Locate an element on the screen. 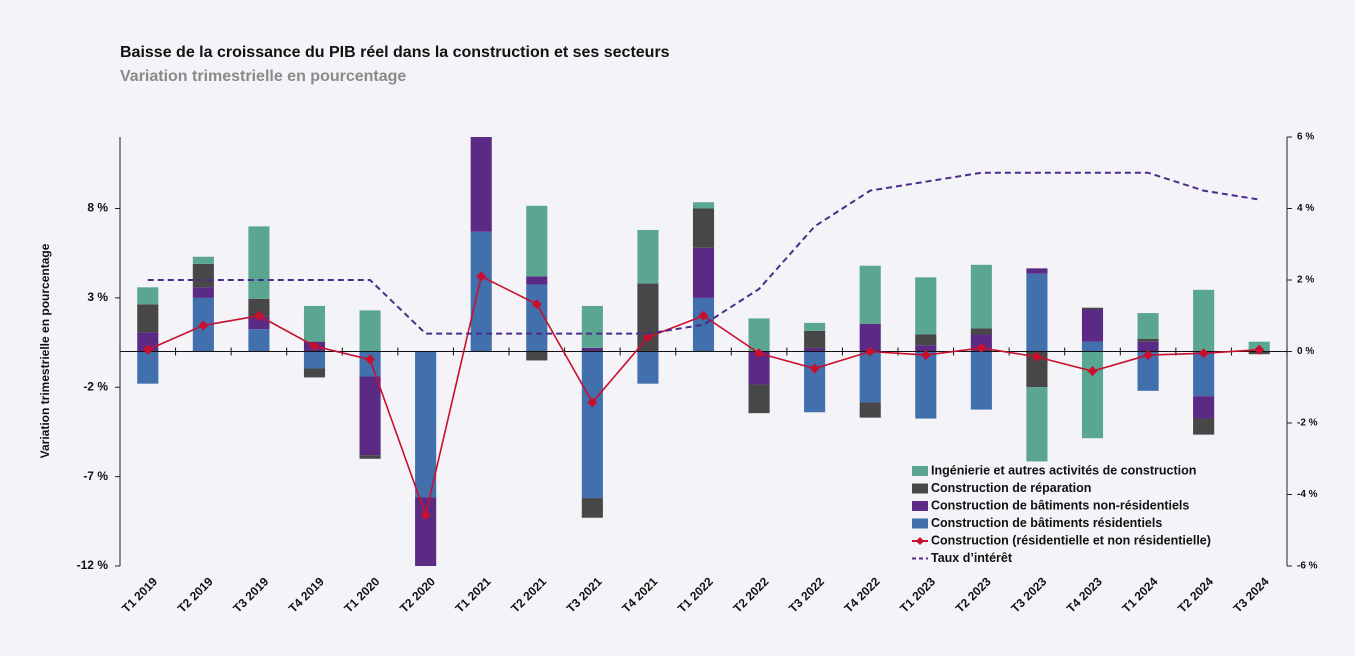 Image resolution: width=1355 pixels, height=656 pixels. legend-label: Construction de réparation is located at coordinates (1011, 488).